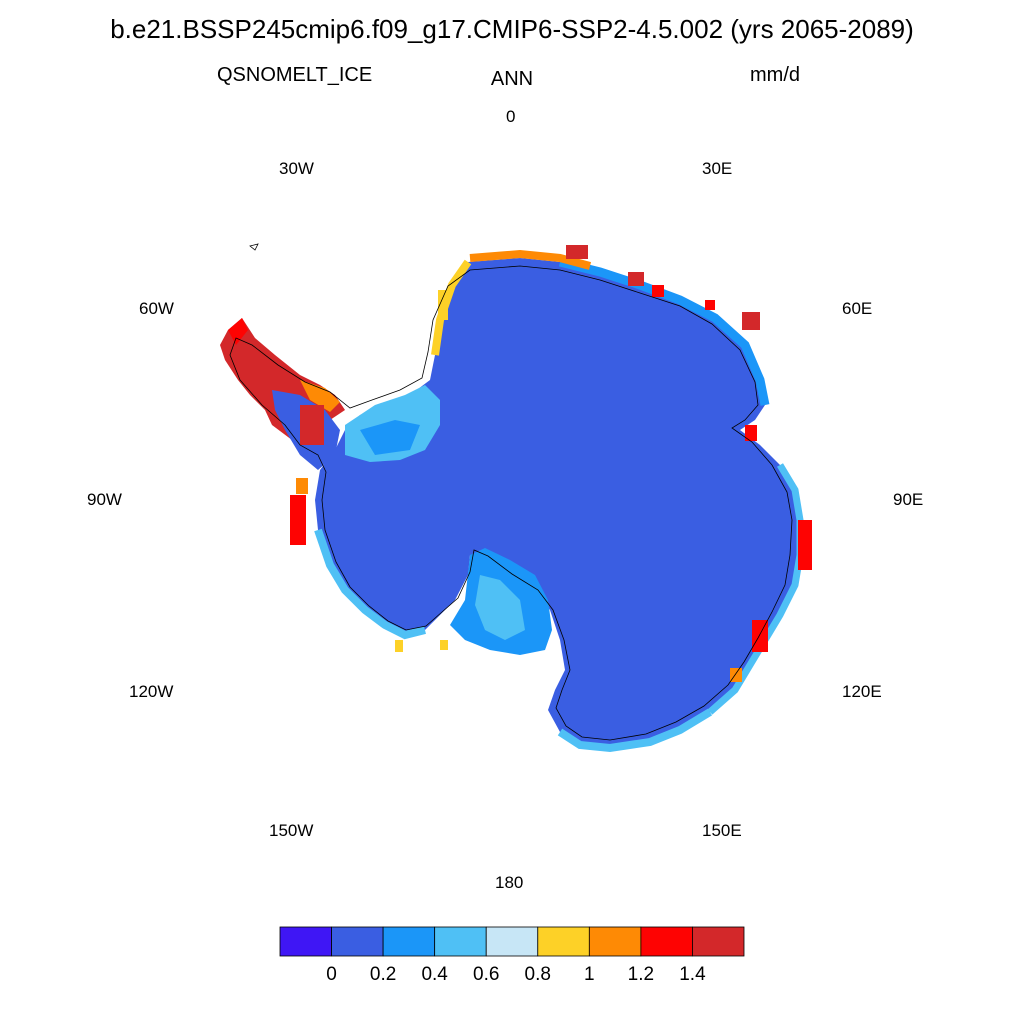  What do you see at coordinates (589, 974) in the screenshot?
I see `colorbar-tick-label: 1` at bounding box center [589, 974].